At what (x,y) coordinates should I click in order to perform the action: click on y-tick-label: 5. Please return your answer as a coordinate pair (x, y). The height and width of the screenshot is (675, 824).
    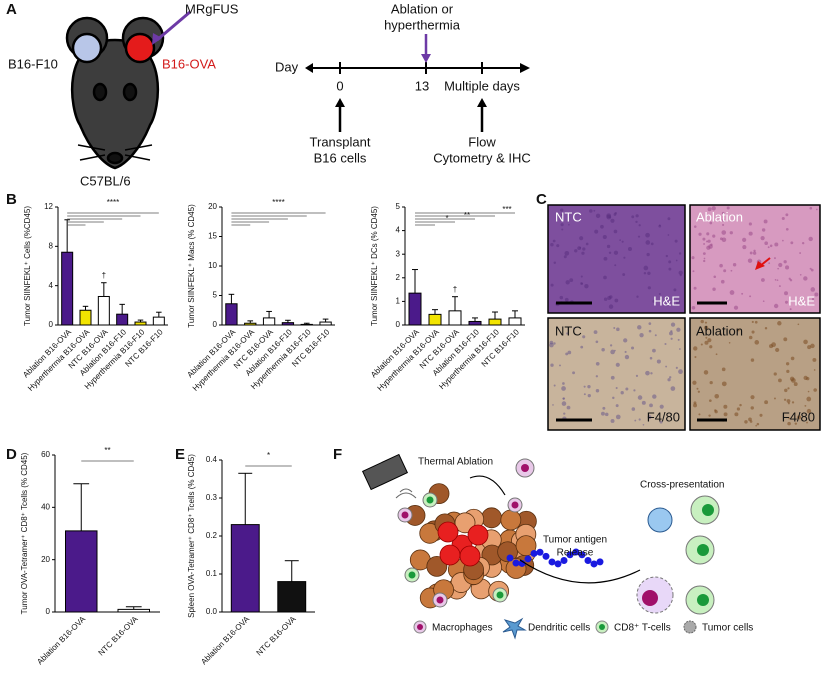
    Looking at the image, I should click on (398, 206).